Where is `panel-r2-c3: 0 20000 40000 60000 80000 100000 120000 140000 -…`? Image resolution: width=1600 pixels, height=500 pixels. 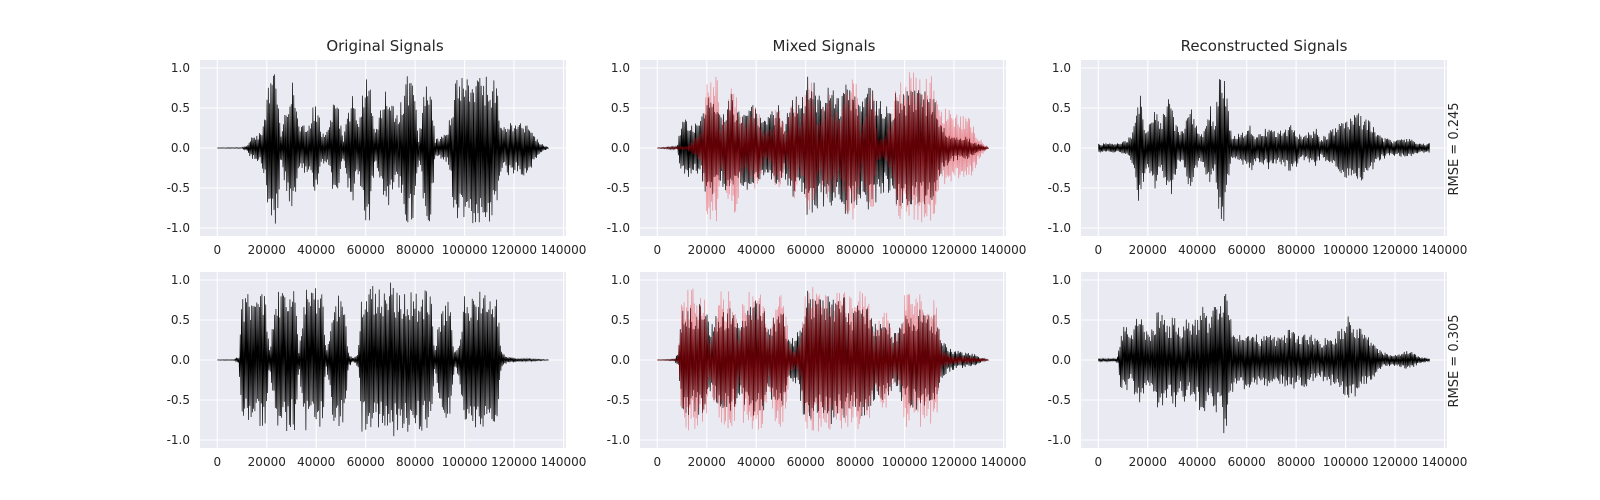 panel-r2-c3: 0 20000 40000 60000 80000 100000 120000 140000 -… is located at coordinates (1258, 370).